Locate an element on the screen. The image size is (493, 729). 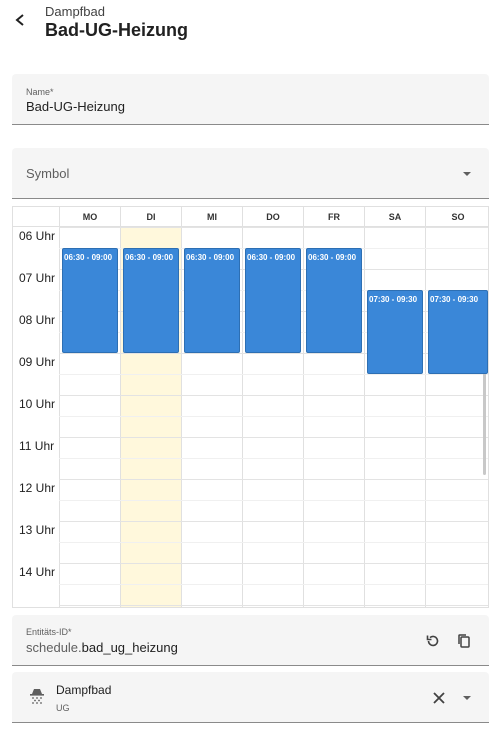
hour-label: 12 Uhr is located at coordinates (37, 488).